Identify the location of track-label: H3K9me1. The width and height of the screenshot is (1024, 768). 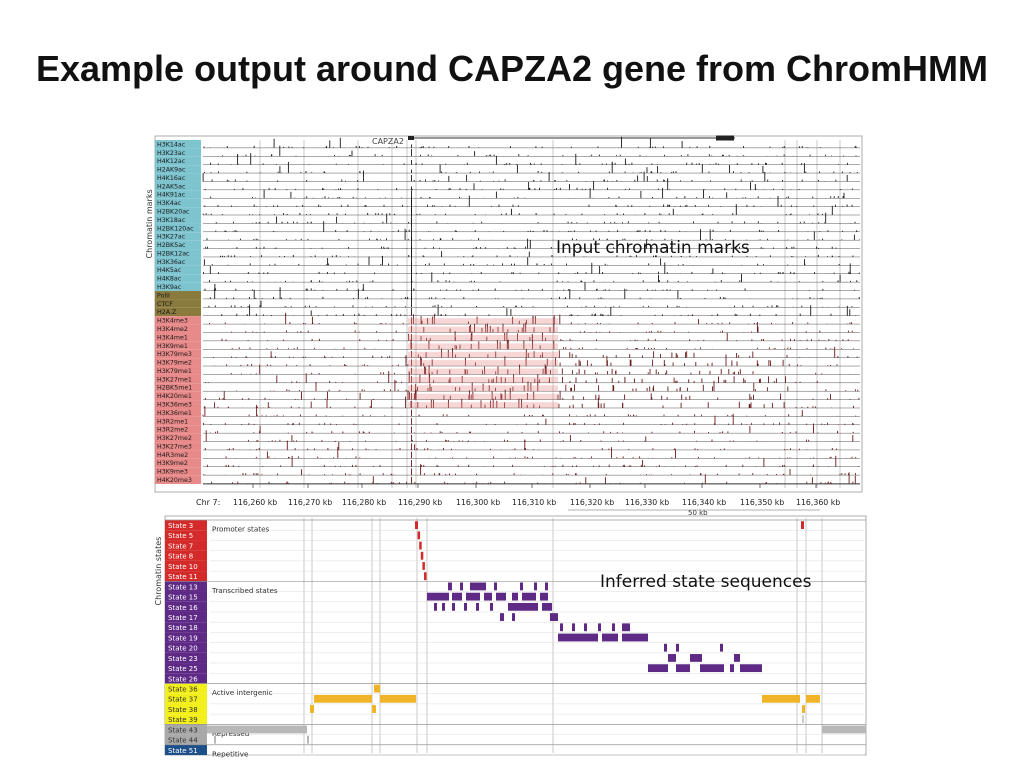
(172, 346).